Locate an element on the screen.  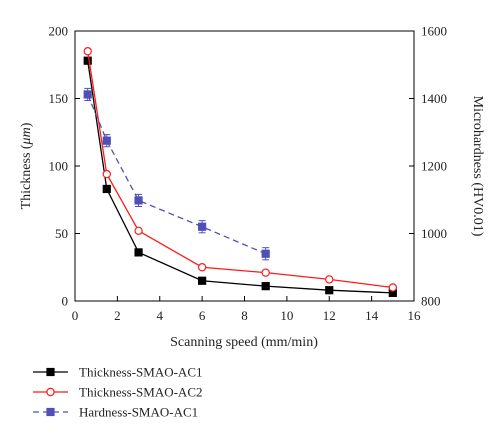
legend-label: Hardness-SMAO-AC1 is located at coordinates (138, 412).